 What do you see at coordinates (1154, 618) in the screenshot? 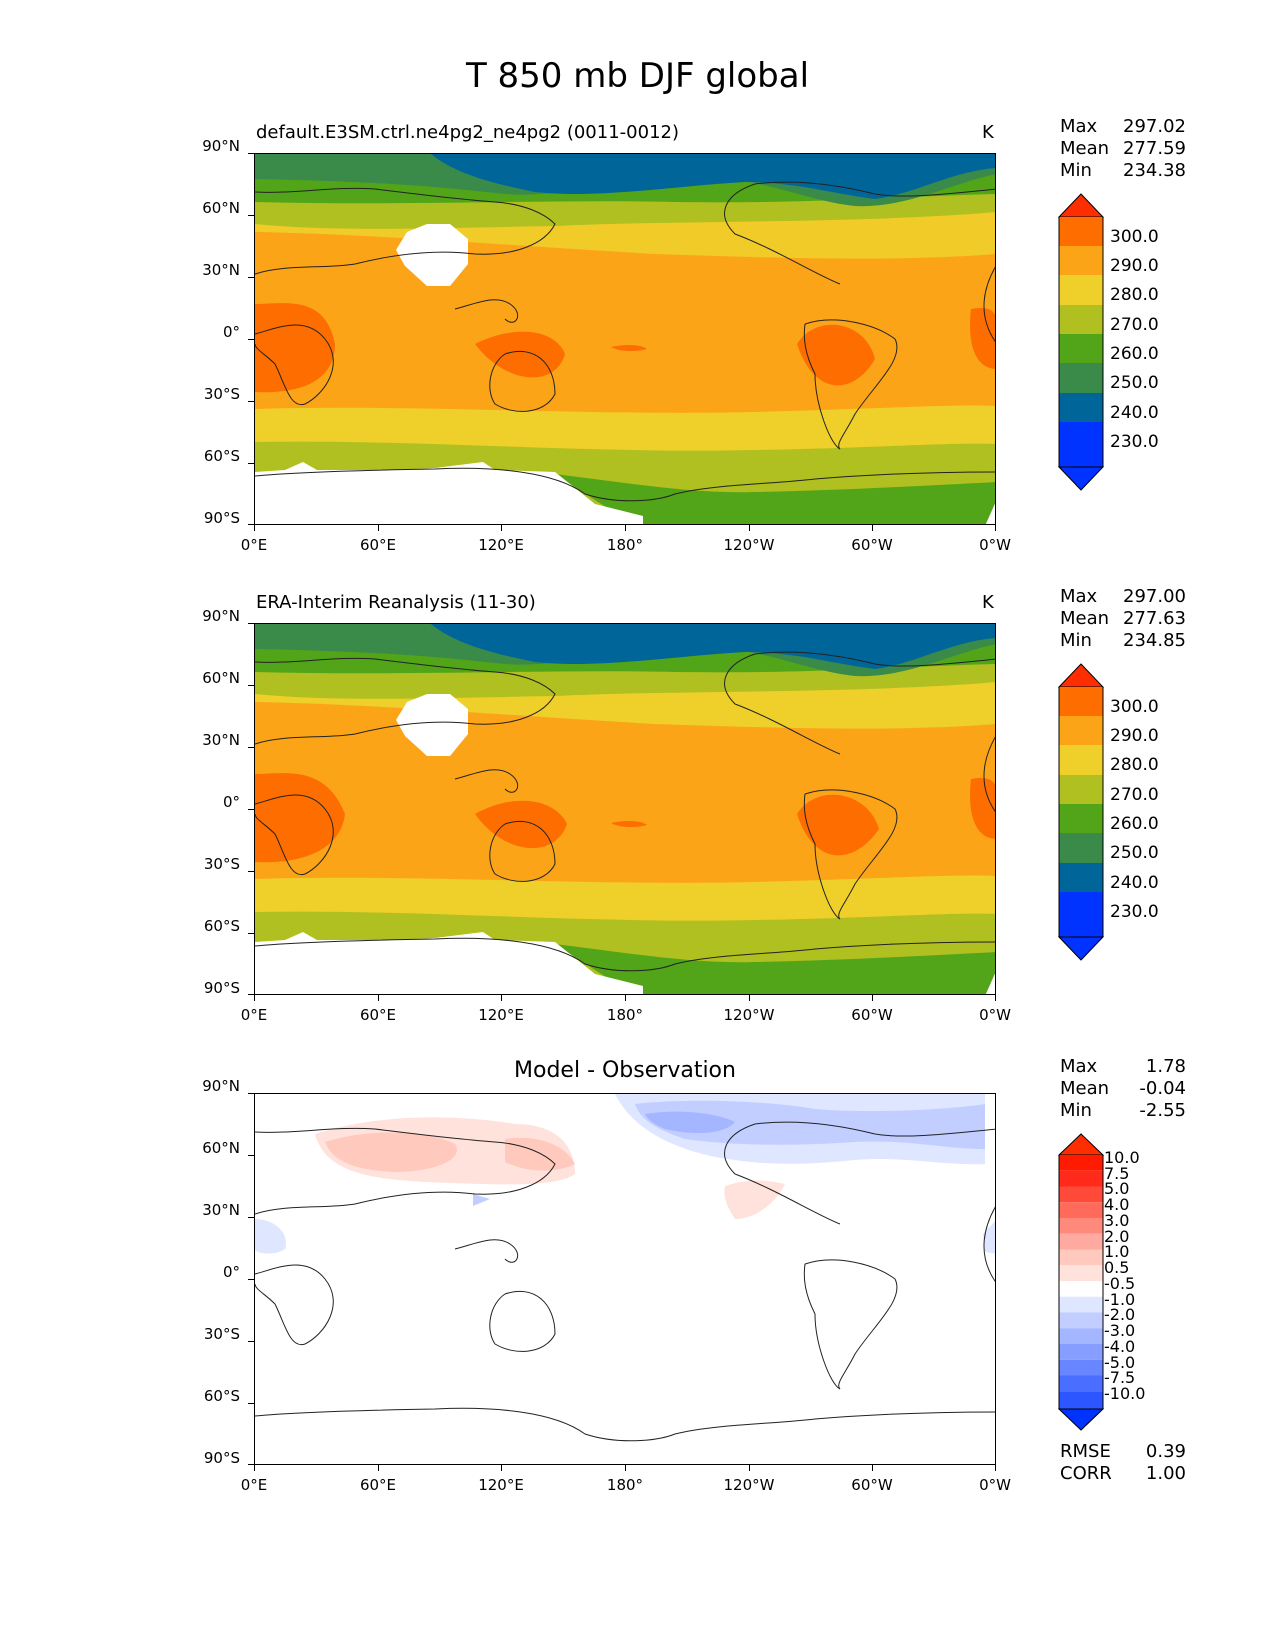
I see `stat-mean: 277.63` at bounding box center [1154, 618].